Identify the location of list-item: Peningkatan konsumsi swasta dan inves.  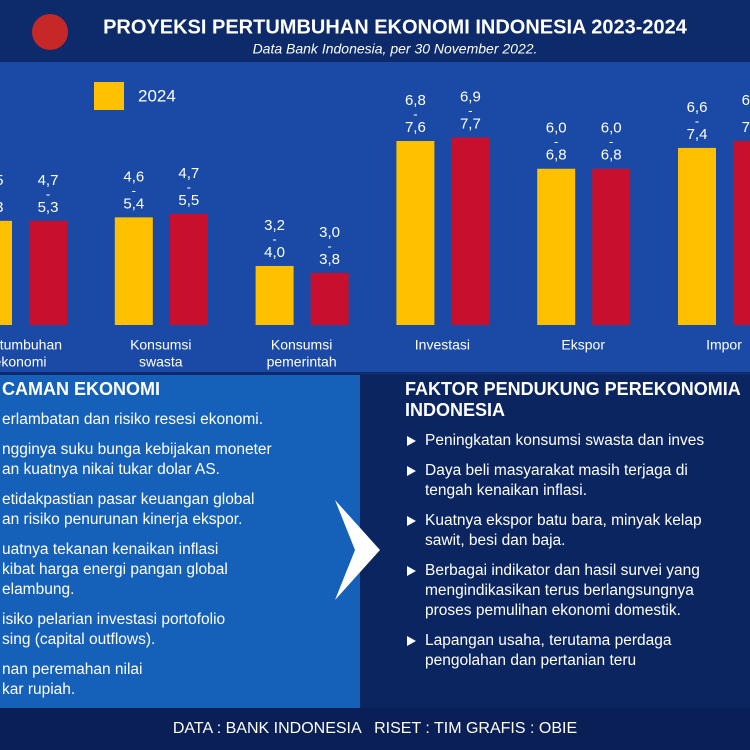
(577, 441).